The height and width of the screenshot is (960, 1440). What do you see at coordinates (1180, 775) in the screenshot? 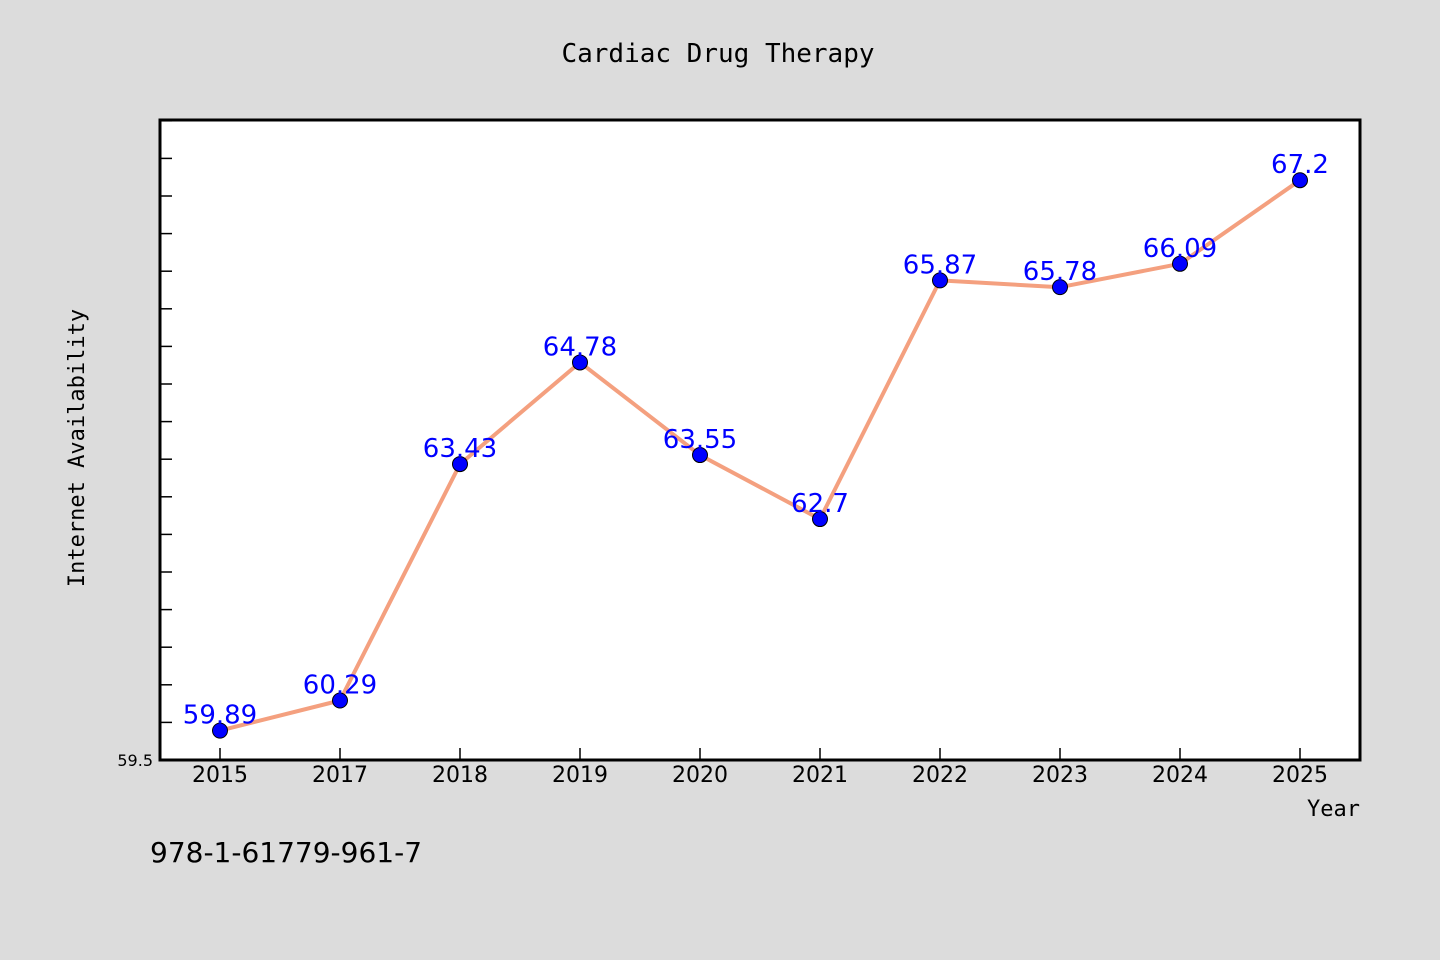
I see `x-tick-label: 2024` at bounding box center [1180, 775].